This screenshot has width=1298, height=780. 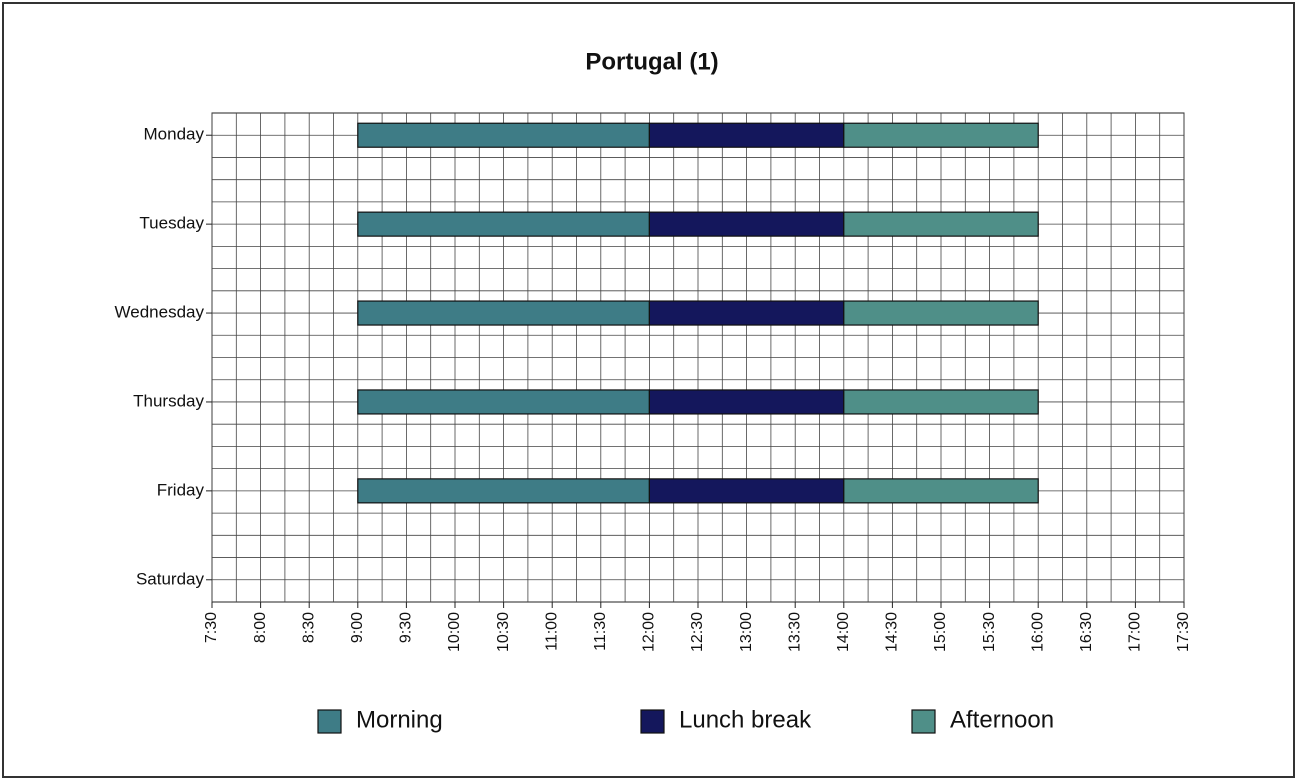 I want to click on x-tick-label: 9:00, so click(x=357, y=627).